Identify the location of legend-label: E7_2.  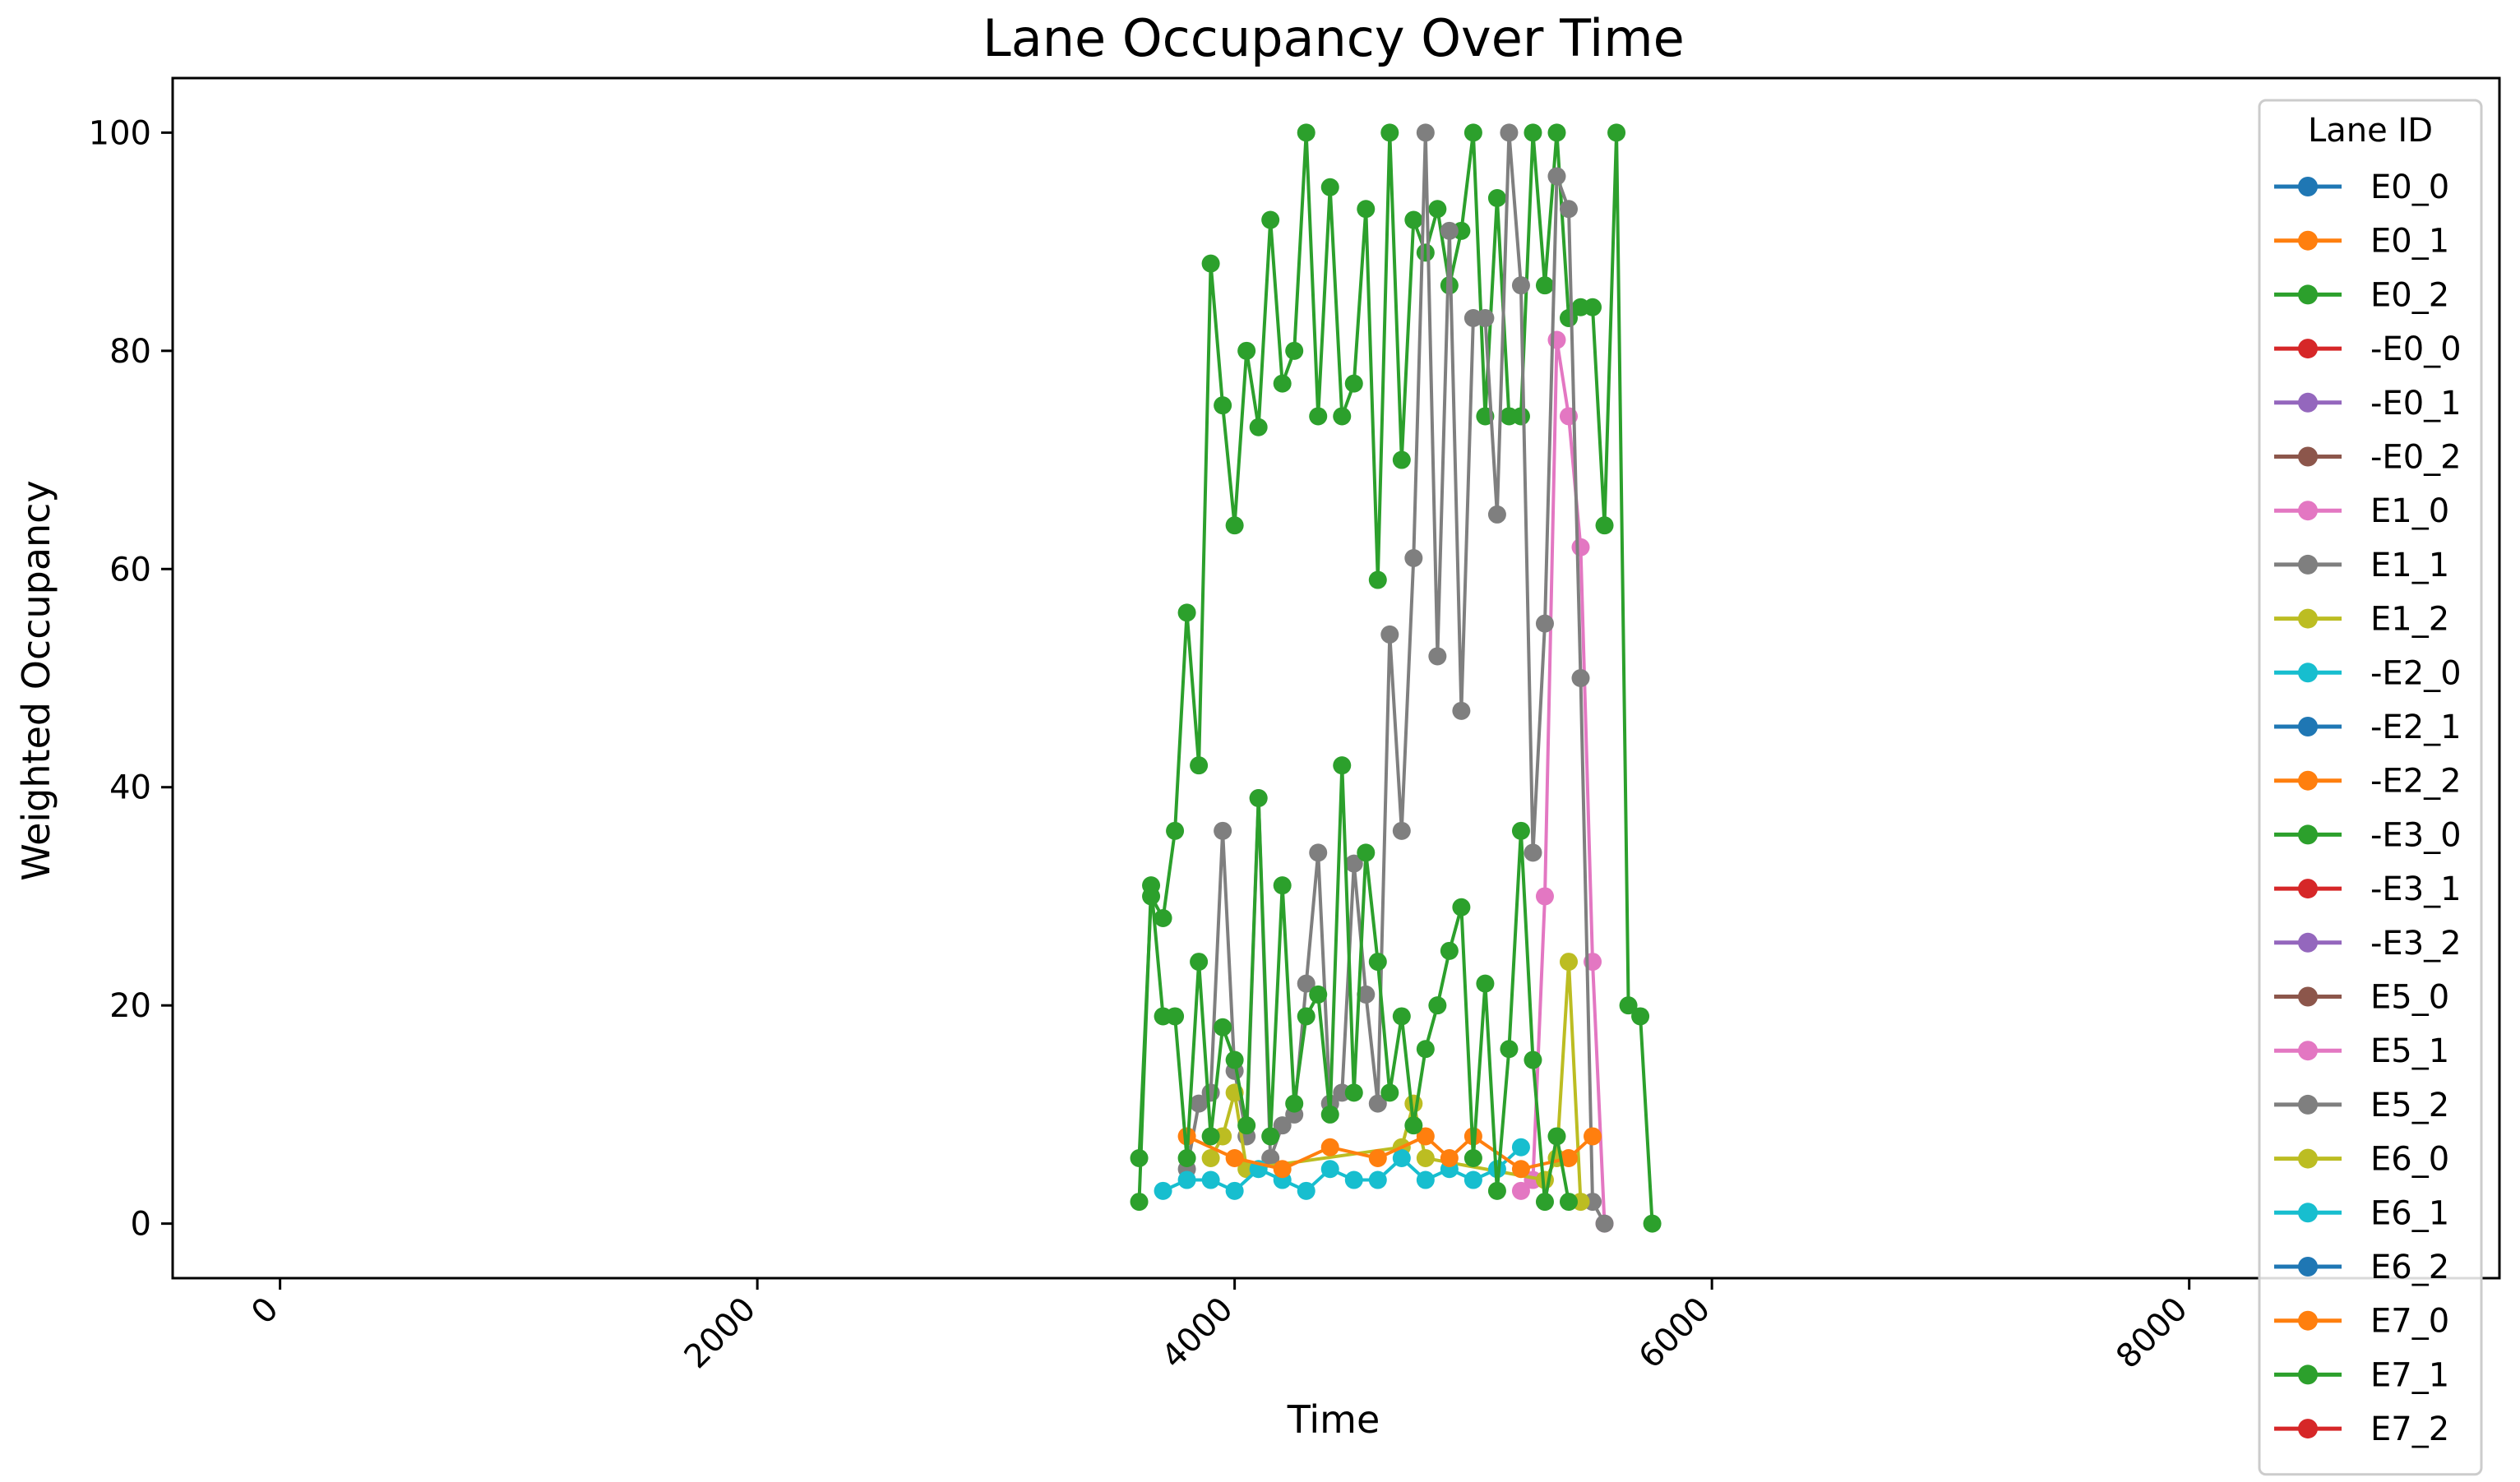
(2409, 1429).